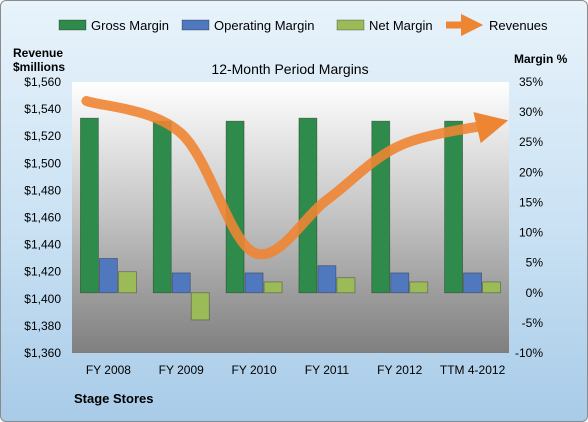  I want to click on y-right-label: Margin %, so click(541, 59).